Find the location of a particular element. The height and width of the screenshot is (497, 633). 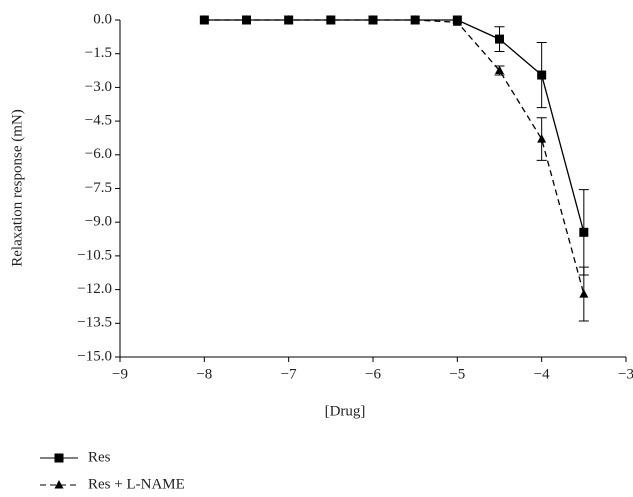

y-tick-label: −12.0 is located at coordinates (94, 289).